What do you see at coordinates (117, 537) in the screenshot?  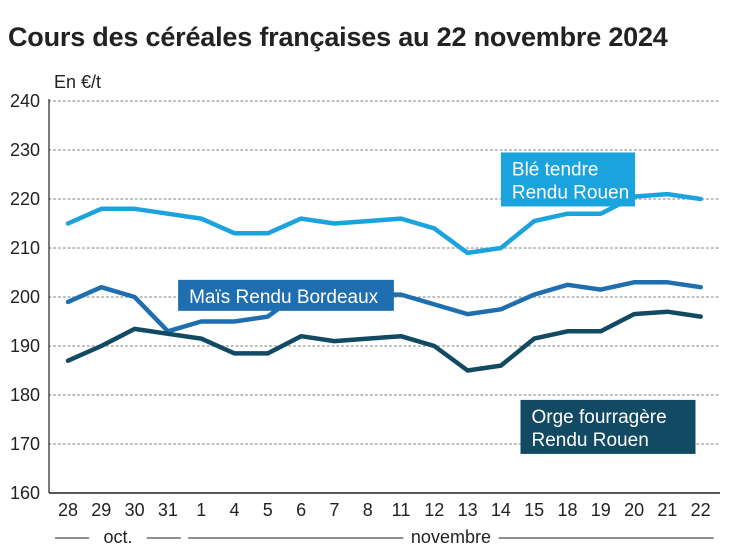 I see `month-label: oct.` at bounding box center [117, 537].